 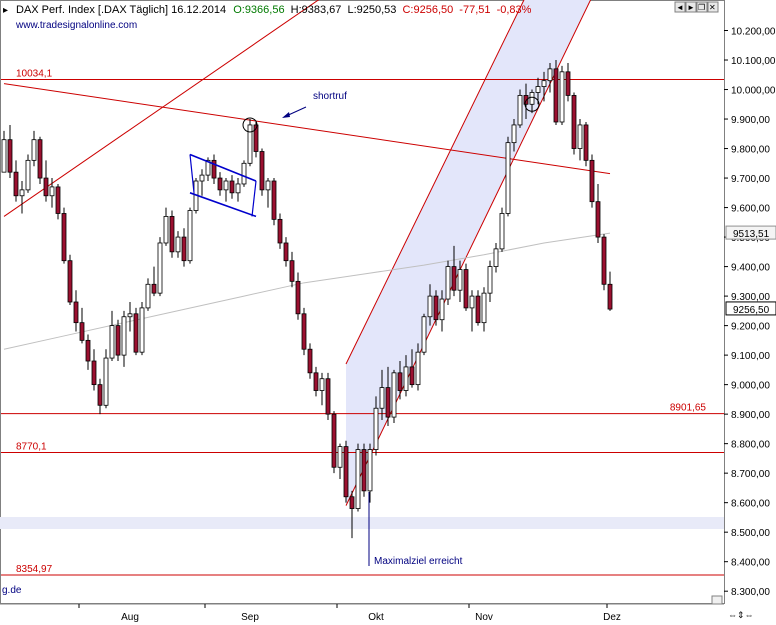 I want to click on zoom-icons: ⇔⇕⇔, so click(x=741, y=615).